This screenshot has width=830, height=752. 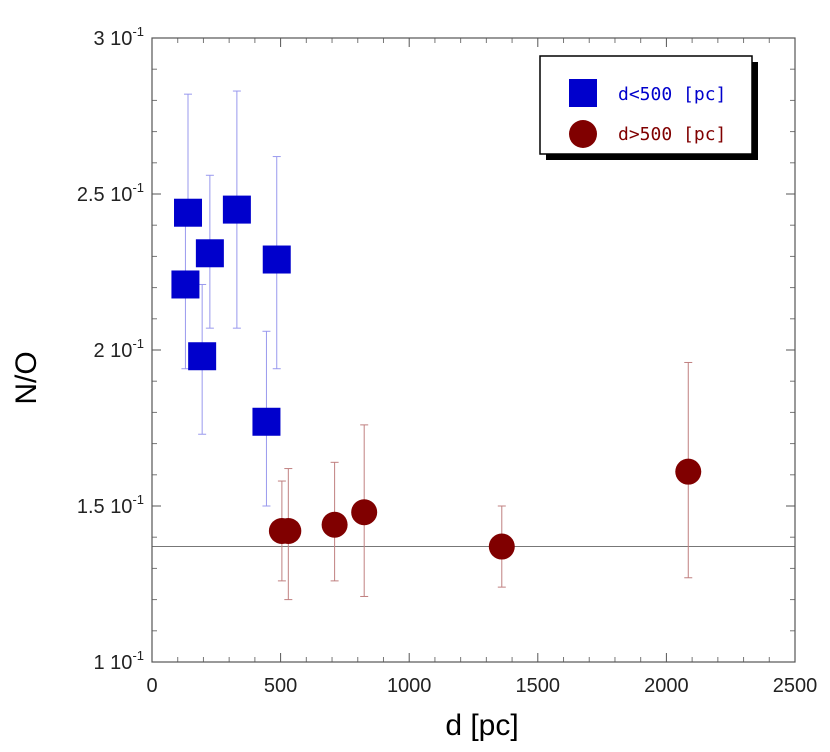 What do you see at coordinates (672, 134) in the screenshot?
I see `legend-label-far: d>500 [pc]` at bounding box center [672, 134].